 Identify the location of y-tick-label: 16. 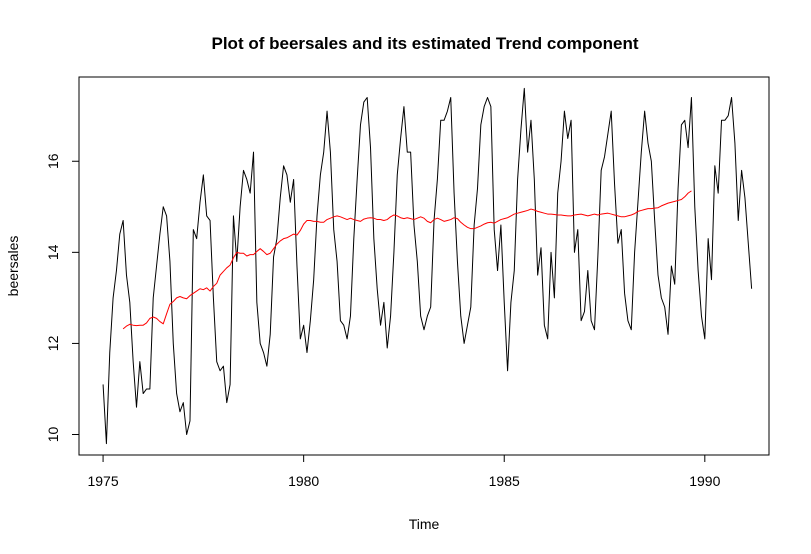
(53, 161).